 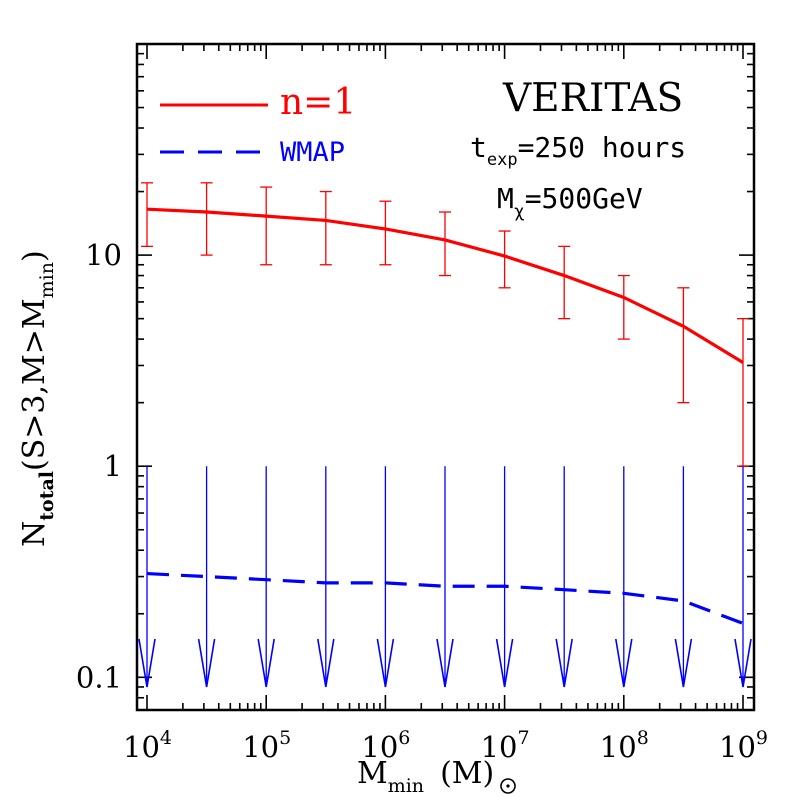 What do you see at coordinates (285, 738) in the screenshot?
I see `x-tick-label-exponent: 5` at bounding box center [285, 738].